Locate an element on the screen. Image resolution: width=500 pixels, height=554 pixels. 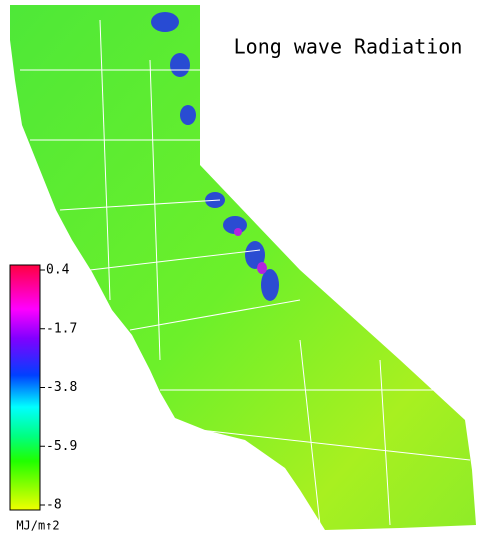
colorbar-tick-label: -3.8 is located at coordinates (61, 387).